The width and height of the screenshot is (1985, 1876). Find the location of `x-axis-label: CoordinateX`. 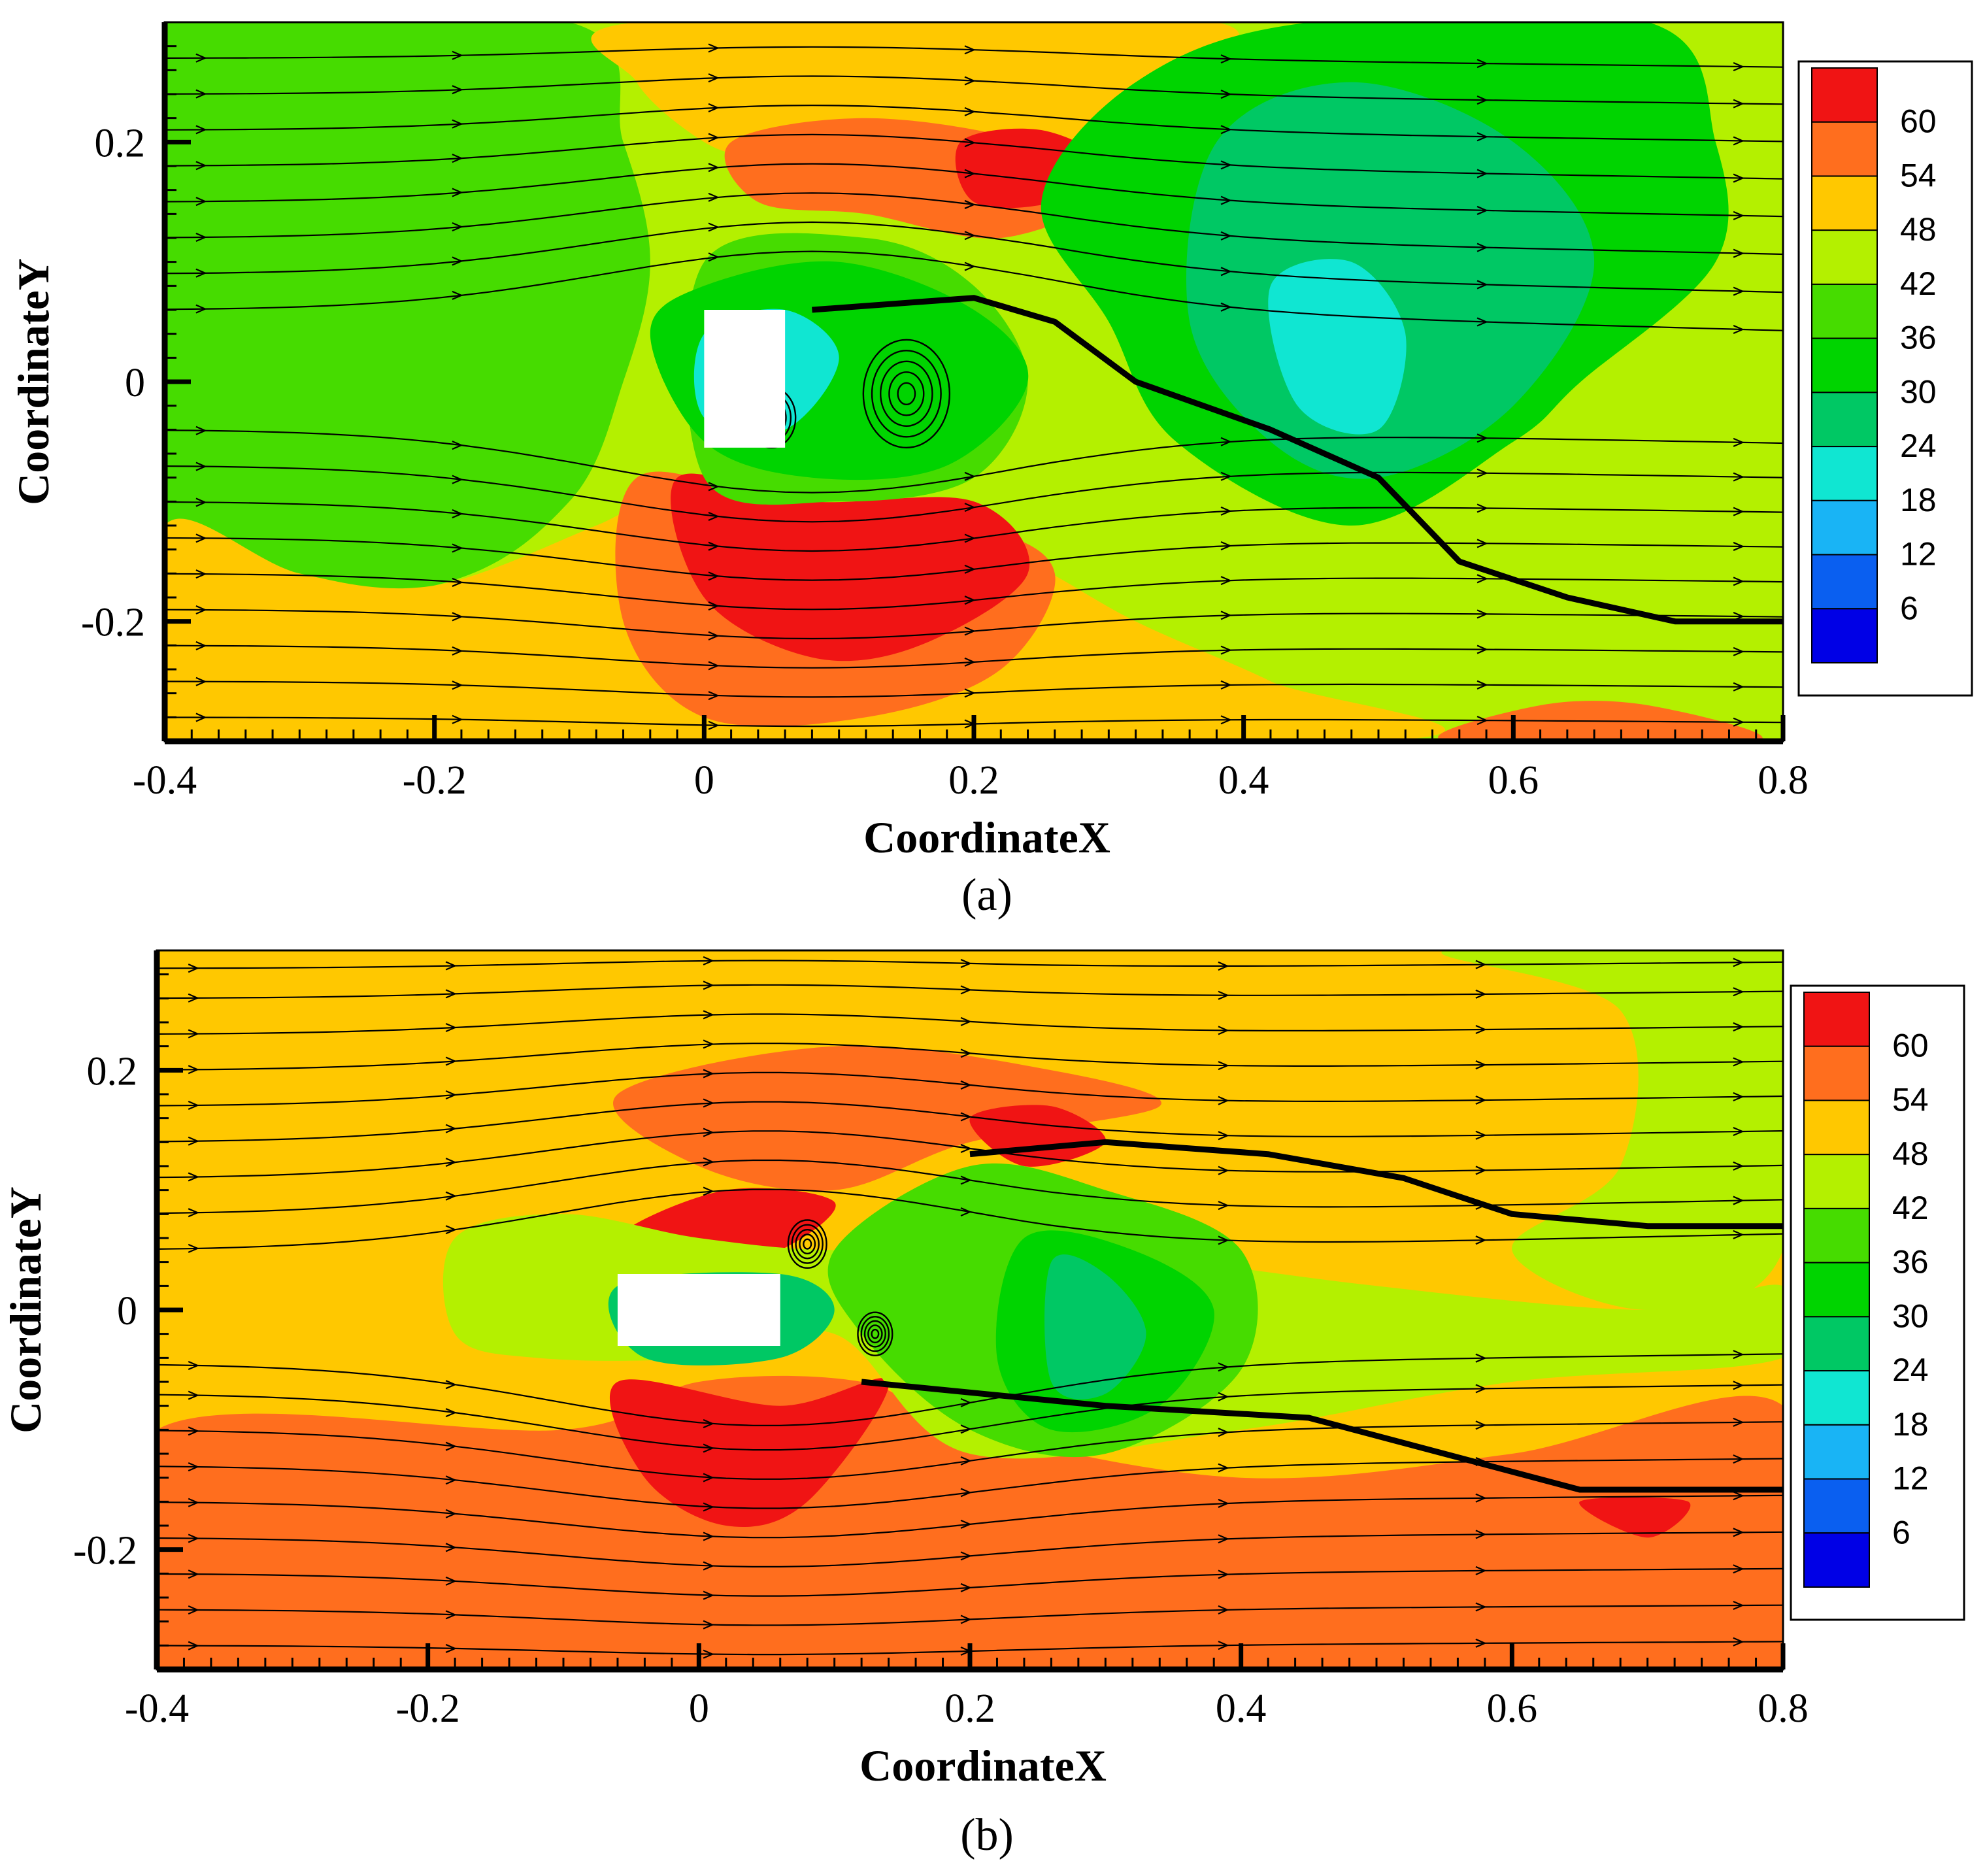

x-axis-label: CoordinateX is located at coordinates (983, 1766).